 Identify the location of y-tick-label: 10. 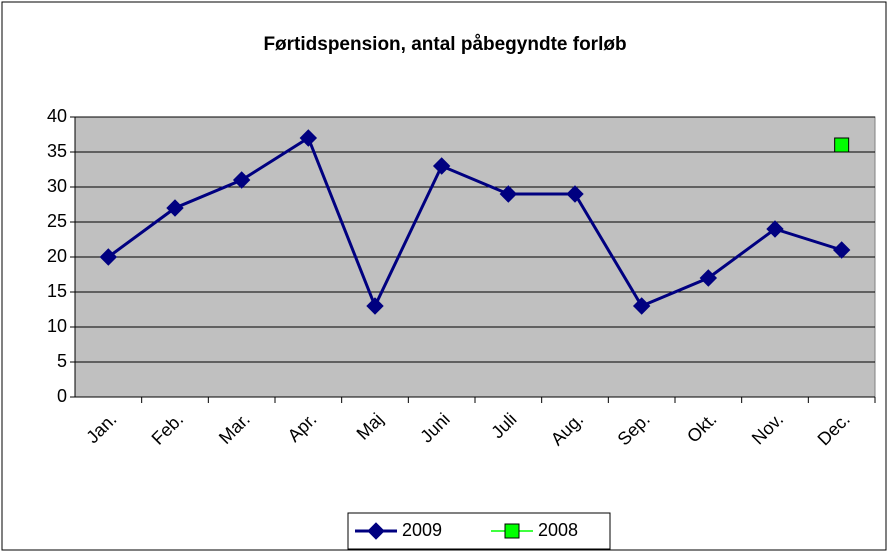
(57, 326).